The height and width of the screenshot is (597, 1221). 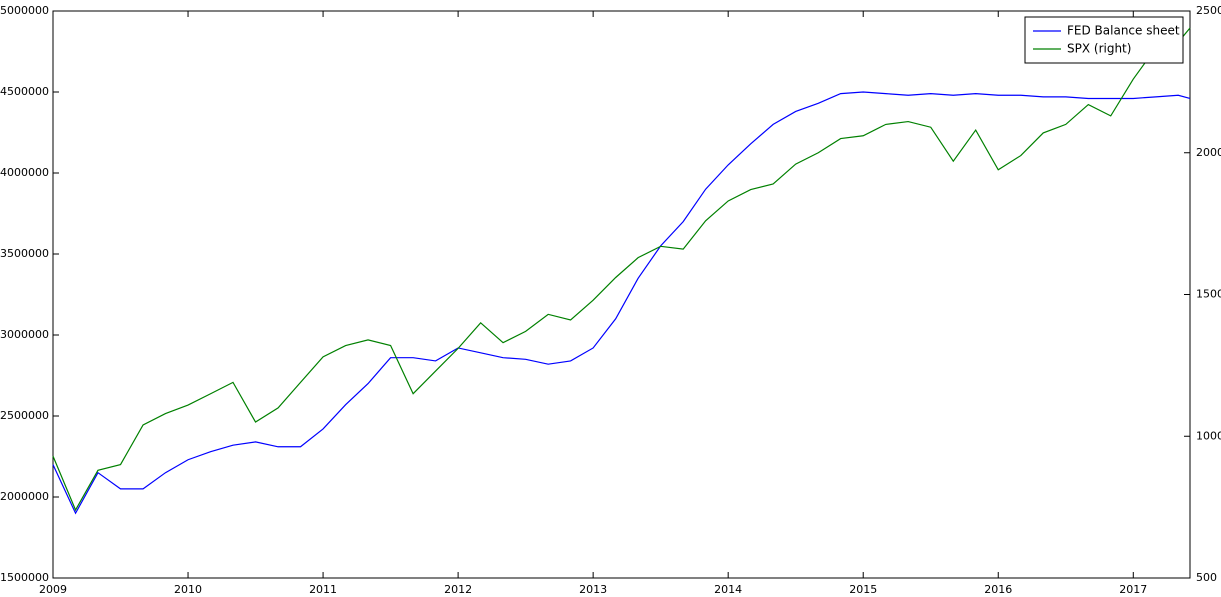 I want to click on y-tick-label: 3500000, so click(x=24, y=253).